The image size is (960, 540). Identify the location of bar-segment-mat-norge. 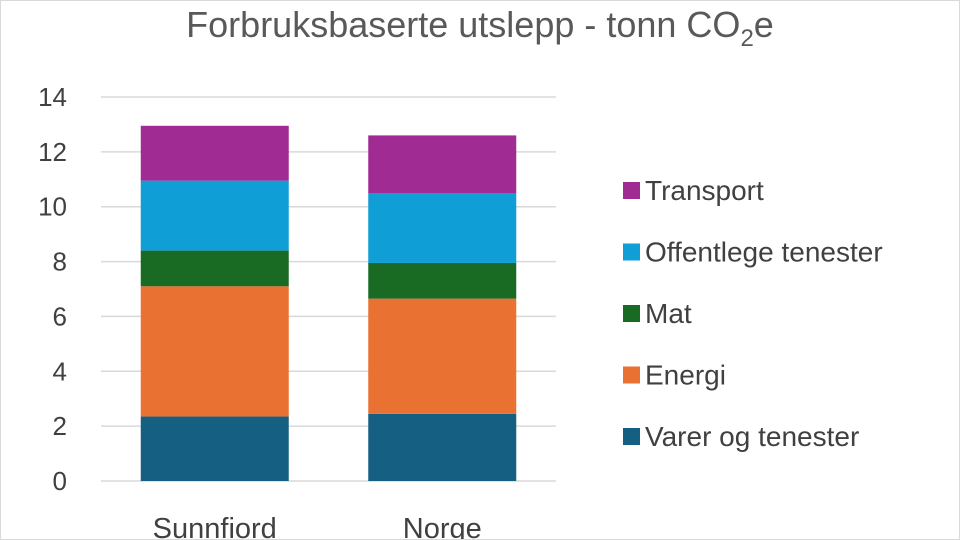
(442, 280).